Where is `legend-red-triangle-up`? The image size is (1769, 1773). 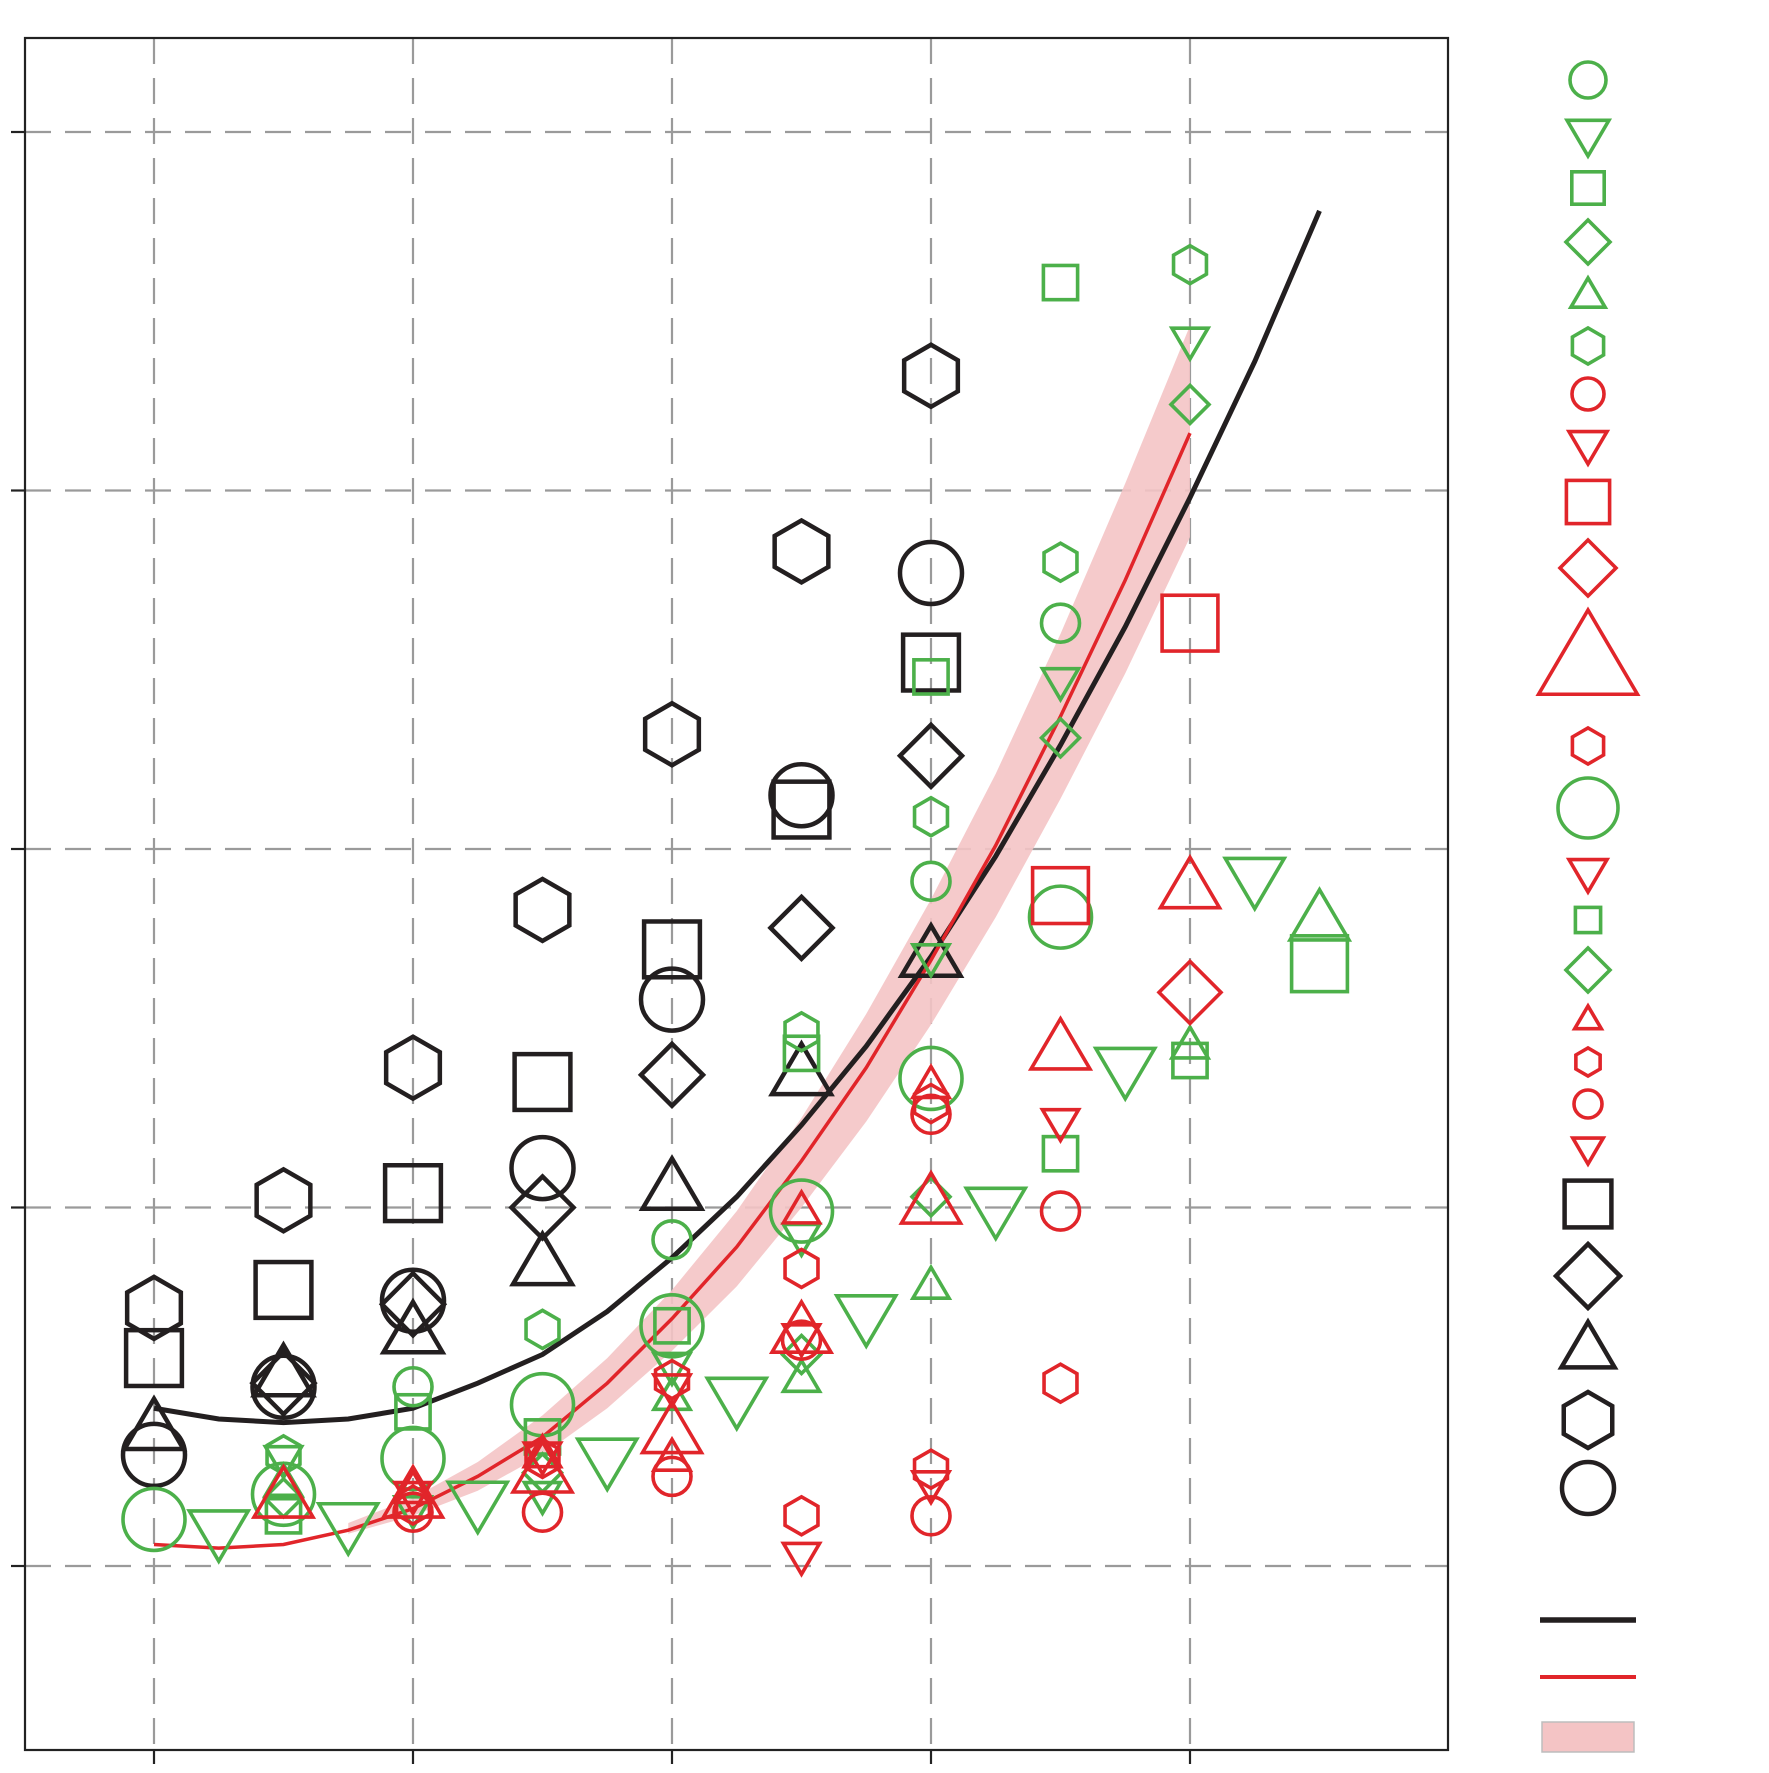
legend-red-triangle-up is located at coordinates (1588, 1016).